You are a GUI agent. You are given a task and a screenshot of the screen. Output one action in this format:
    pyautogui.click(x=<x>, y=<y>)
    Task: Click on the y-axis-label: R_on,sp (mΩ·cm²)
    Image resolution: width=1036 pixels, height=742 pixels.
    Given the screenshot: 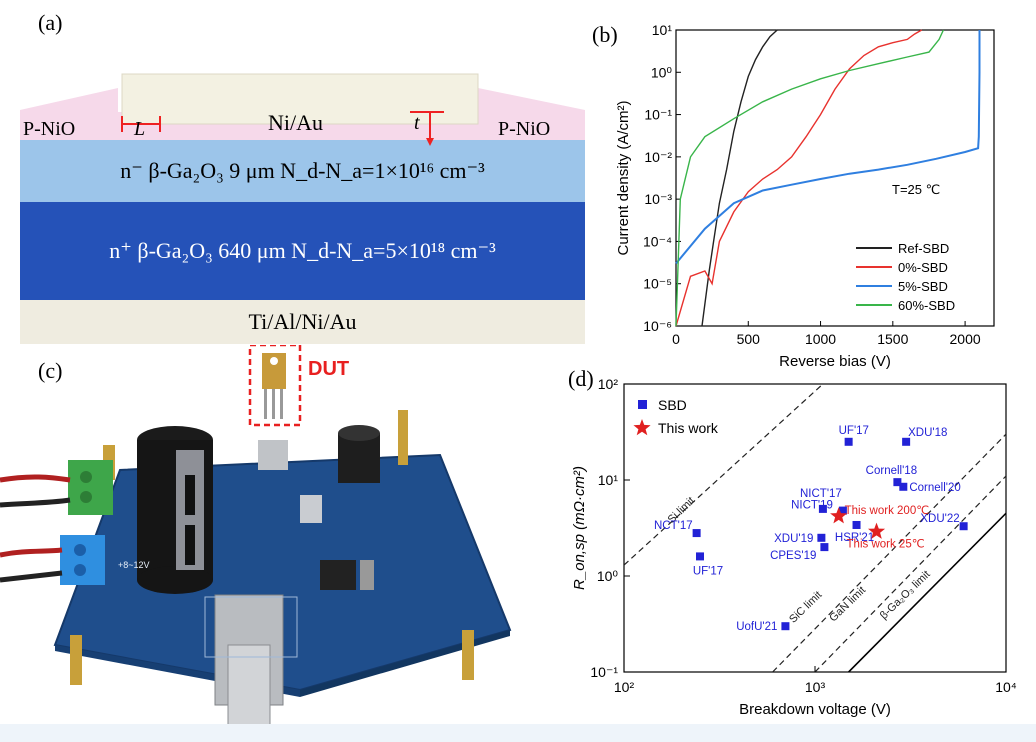 What is the action you would take?
    pyautogui.click(x=579, y=528)
    